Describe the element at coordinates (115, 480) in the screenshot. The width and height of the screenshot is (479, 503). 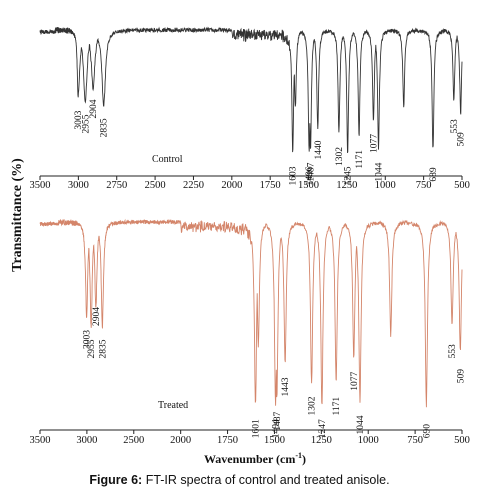
I see `figure-caption-label: Figure 6:` at that location.